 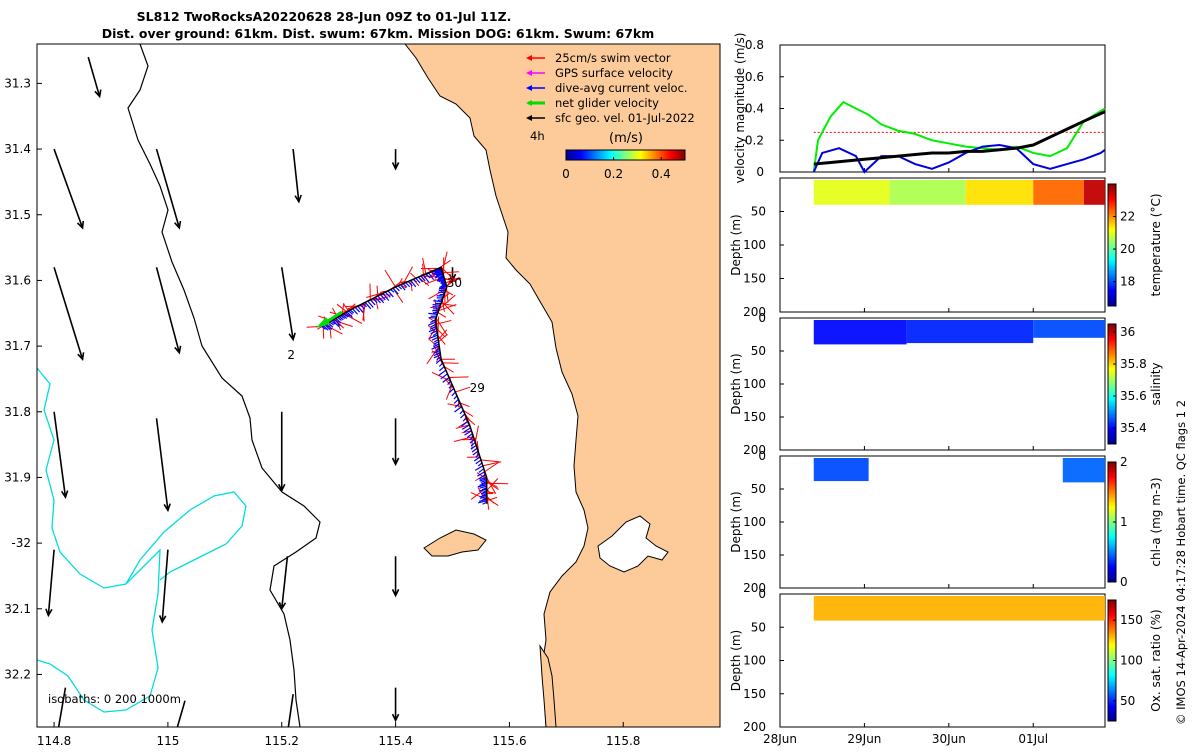 I want to click on map-x-tick-label: 114.8, so click(x=54, y=741).